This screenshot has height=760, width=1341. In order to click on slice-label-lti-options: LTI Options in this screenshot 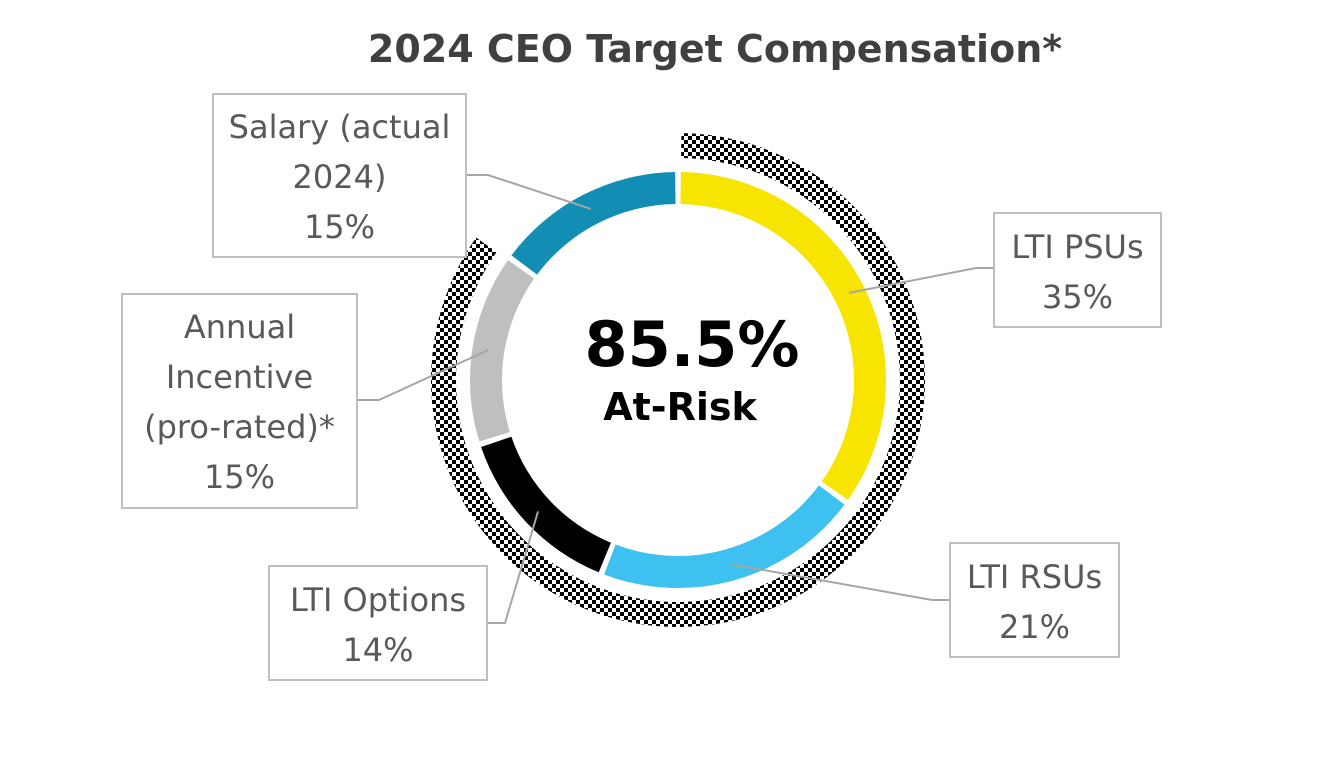, I will do `click(378, 600)`.